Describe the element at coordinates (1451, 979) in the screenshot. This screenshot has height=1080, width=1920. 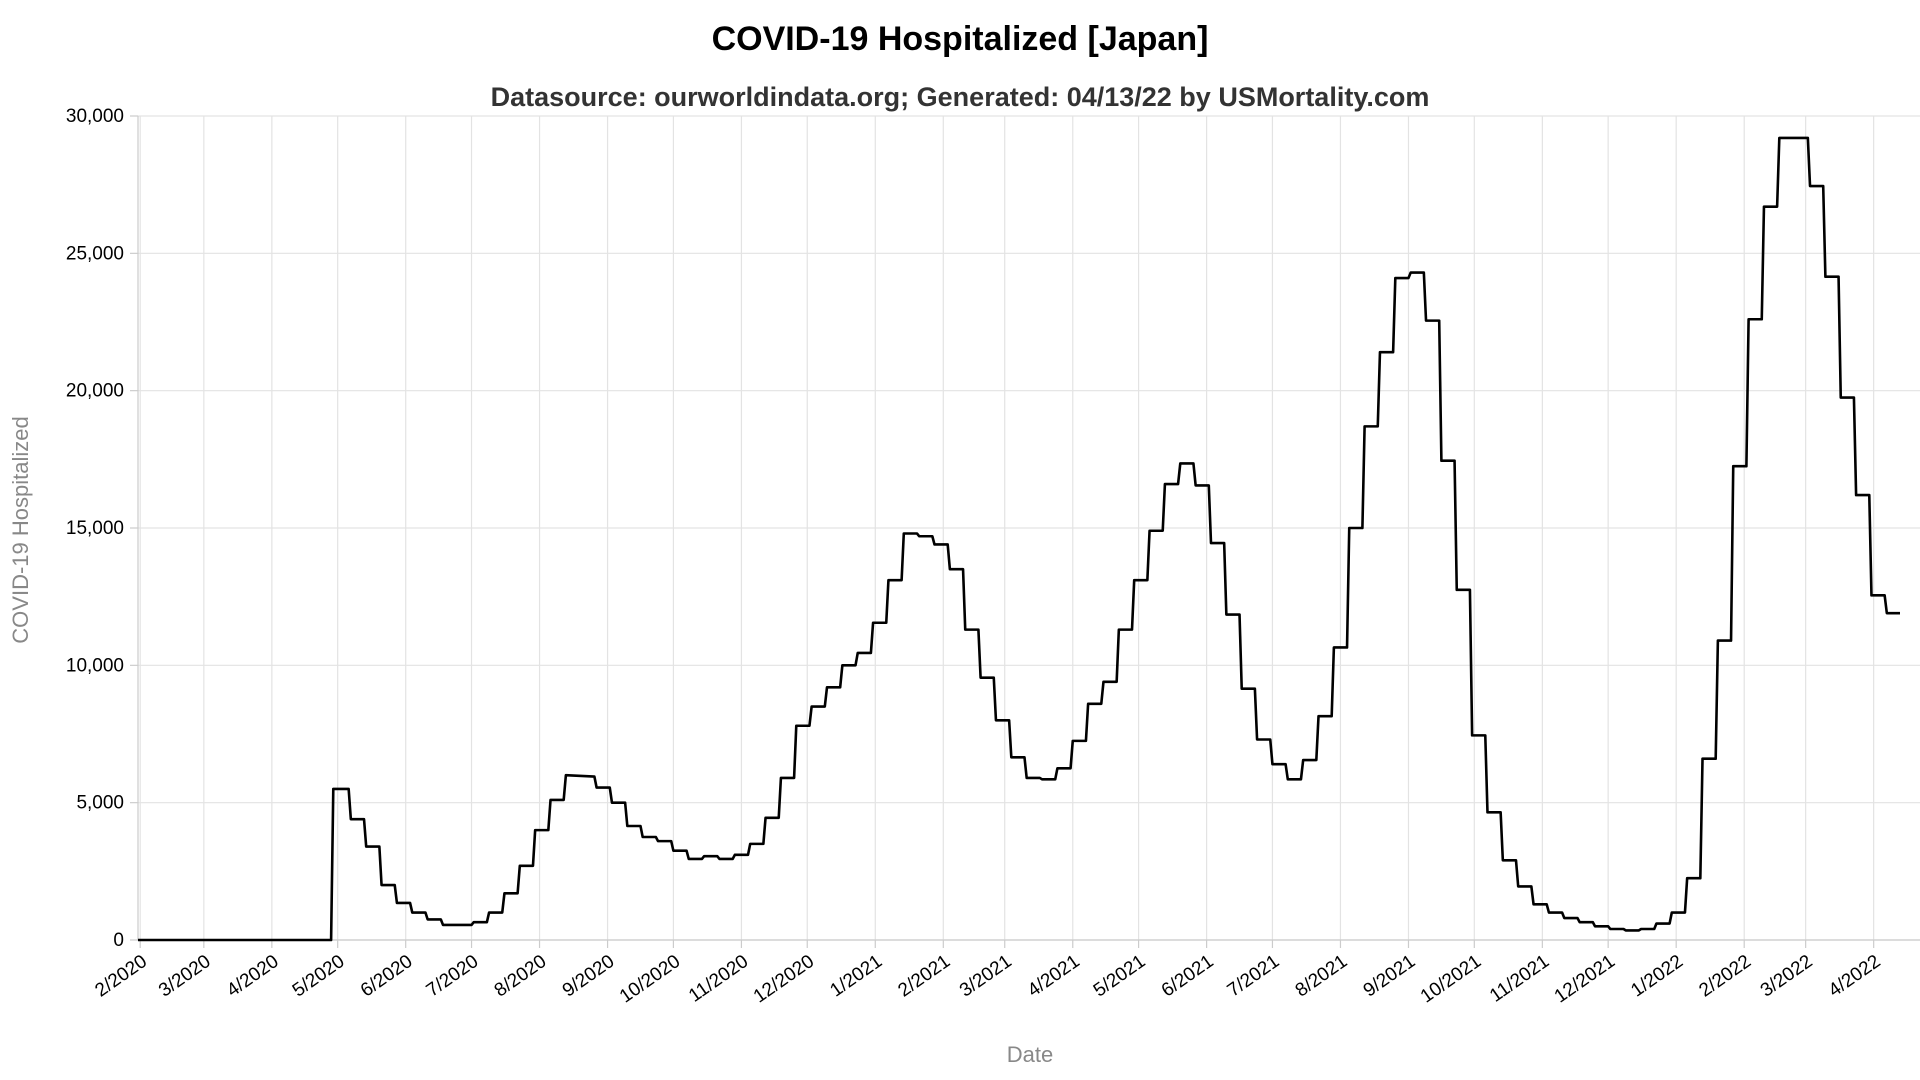
I see `x-tick-label: 10/2021` at that location.